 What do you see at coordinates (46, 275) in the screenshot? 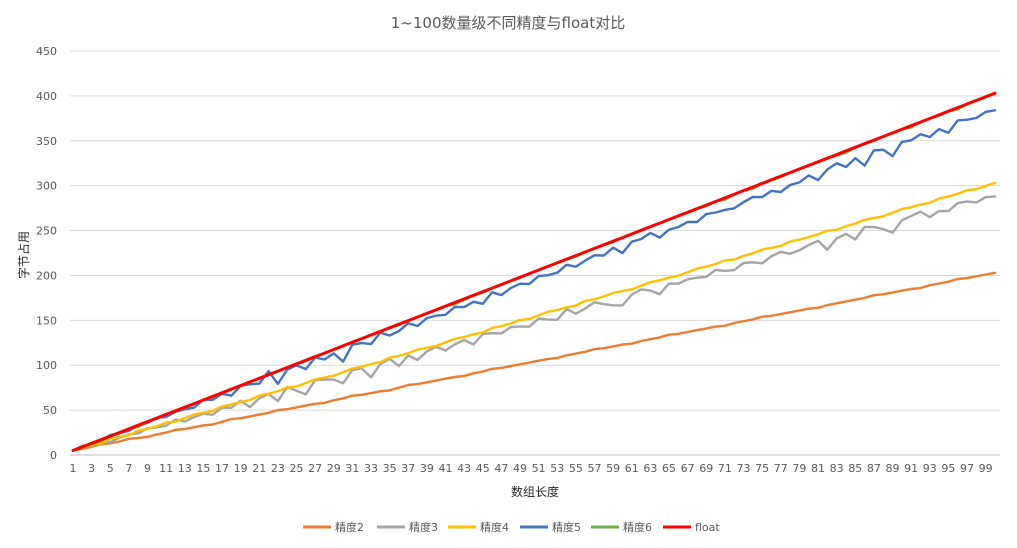
I see `y-tick-label: 200` at bounding box center [46, 275].